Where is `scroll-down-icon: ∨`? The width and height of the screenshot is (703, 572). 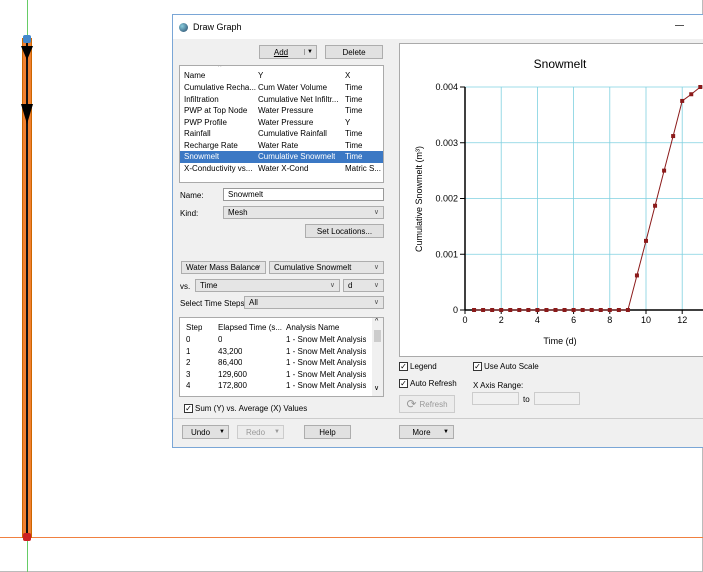 scroll-down-icon: ∨ is located at coordinates (377, 388).